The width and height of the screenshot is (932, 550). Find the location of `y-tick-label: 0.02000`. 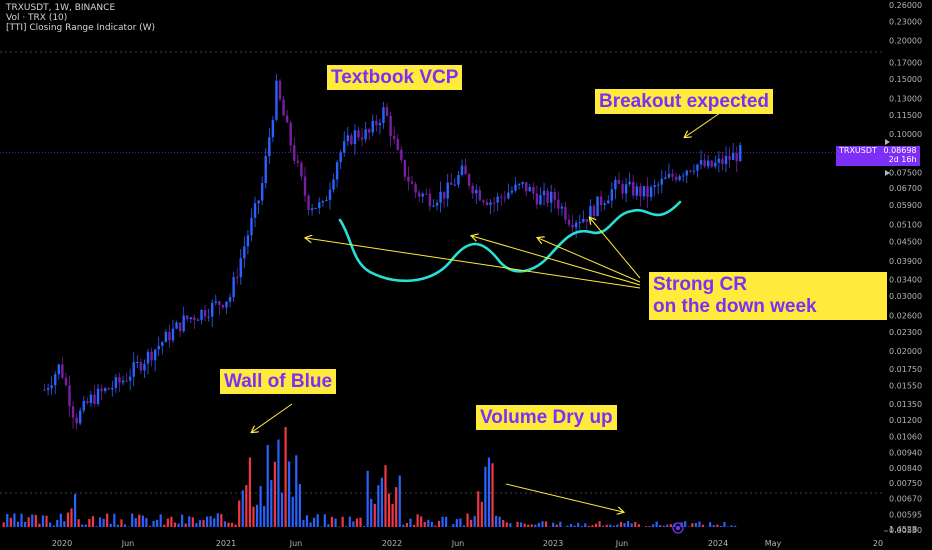

y-tick-label: 0.02000 is located at coordinates (905, 351).